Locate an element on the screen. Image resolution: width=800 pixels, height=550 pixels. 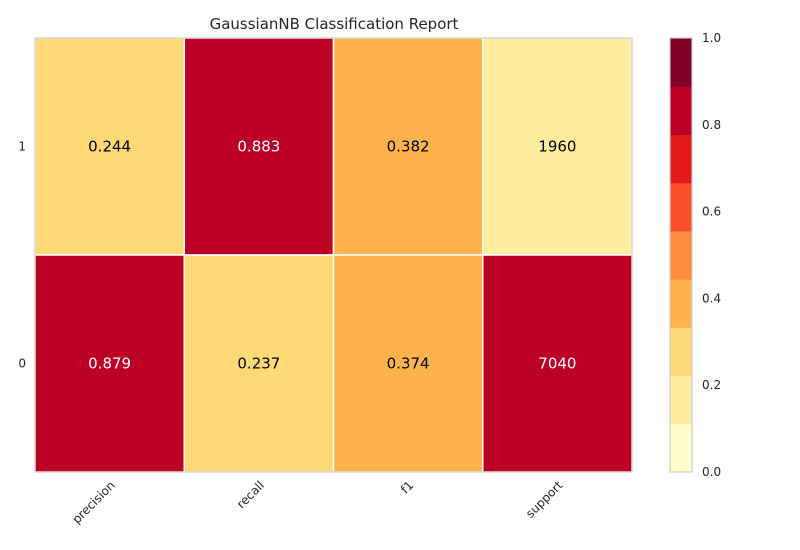
cell-value-label: 0.244 is located at coordinates (109, 147).